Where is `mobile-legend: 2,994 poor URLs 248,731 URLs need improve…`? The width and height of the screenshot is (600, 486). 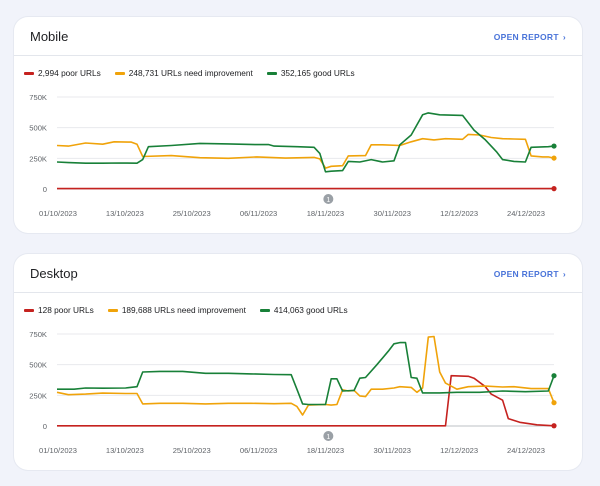
mobile-legend: 2,994 poor URLs 248,731 URLs need improve… is located at coordinates (189, 73).